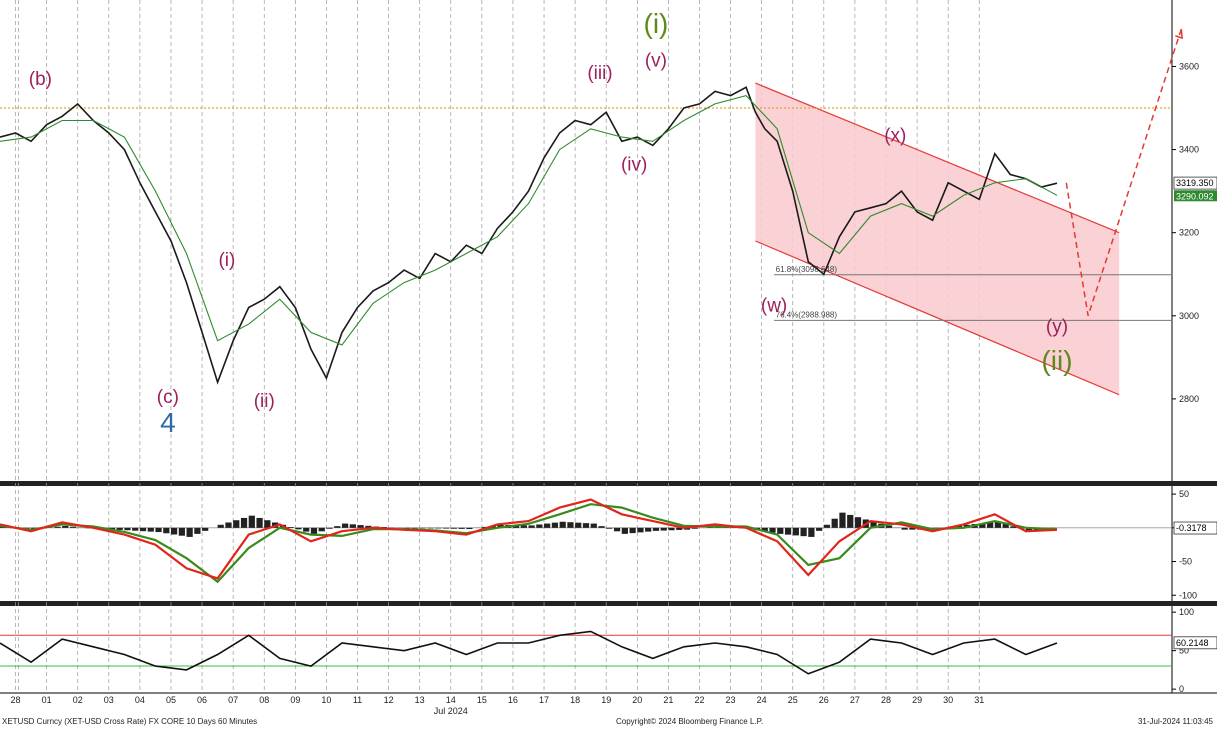  I want to click on wave-label: (w), so click(774, 306).